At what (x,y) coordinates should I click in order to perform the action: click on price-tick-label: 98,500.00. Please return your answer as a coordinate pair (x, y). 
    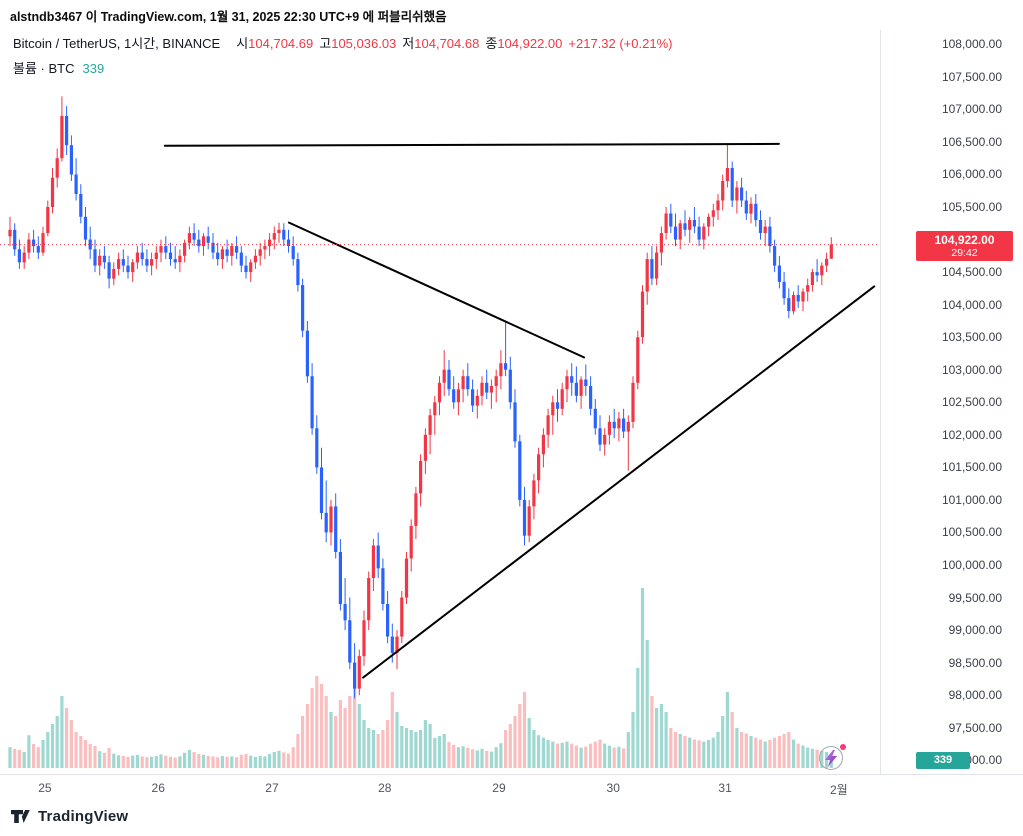
    Looking at the image, I should click on (975, 662).